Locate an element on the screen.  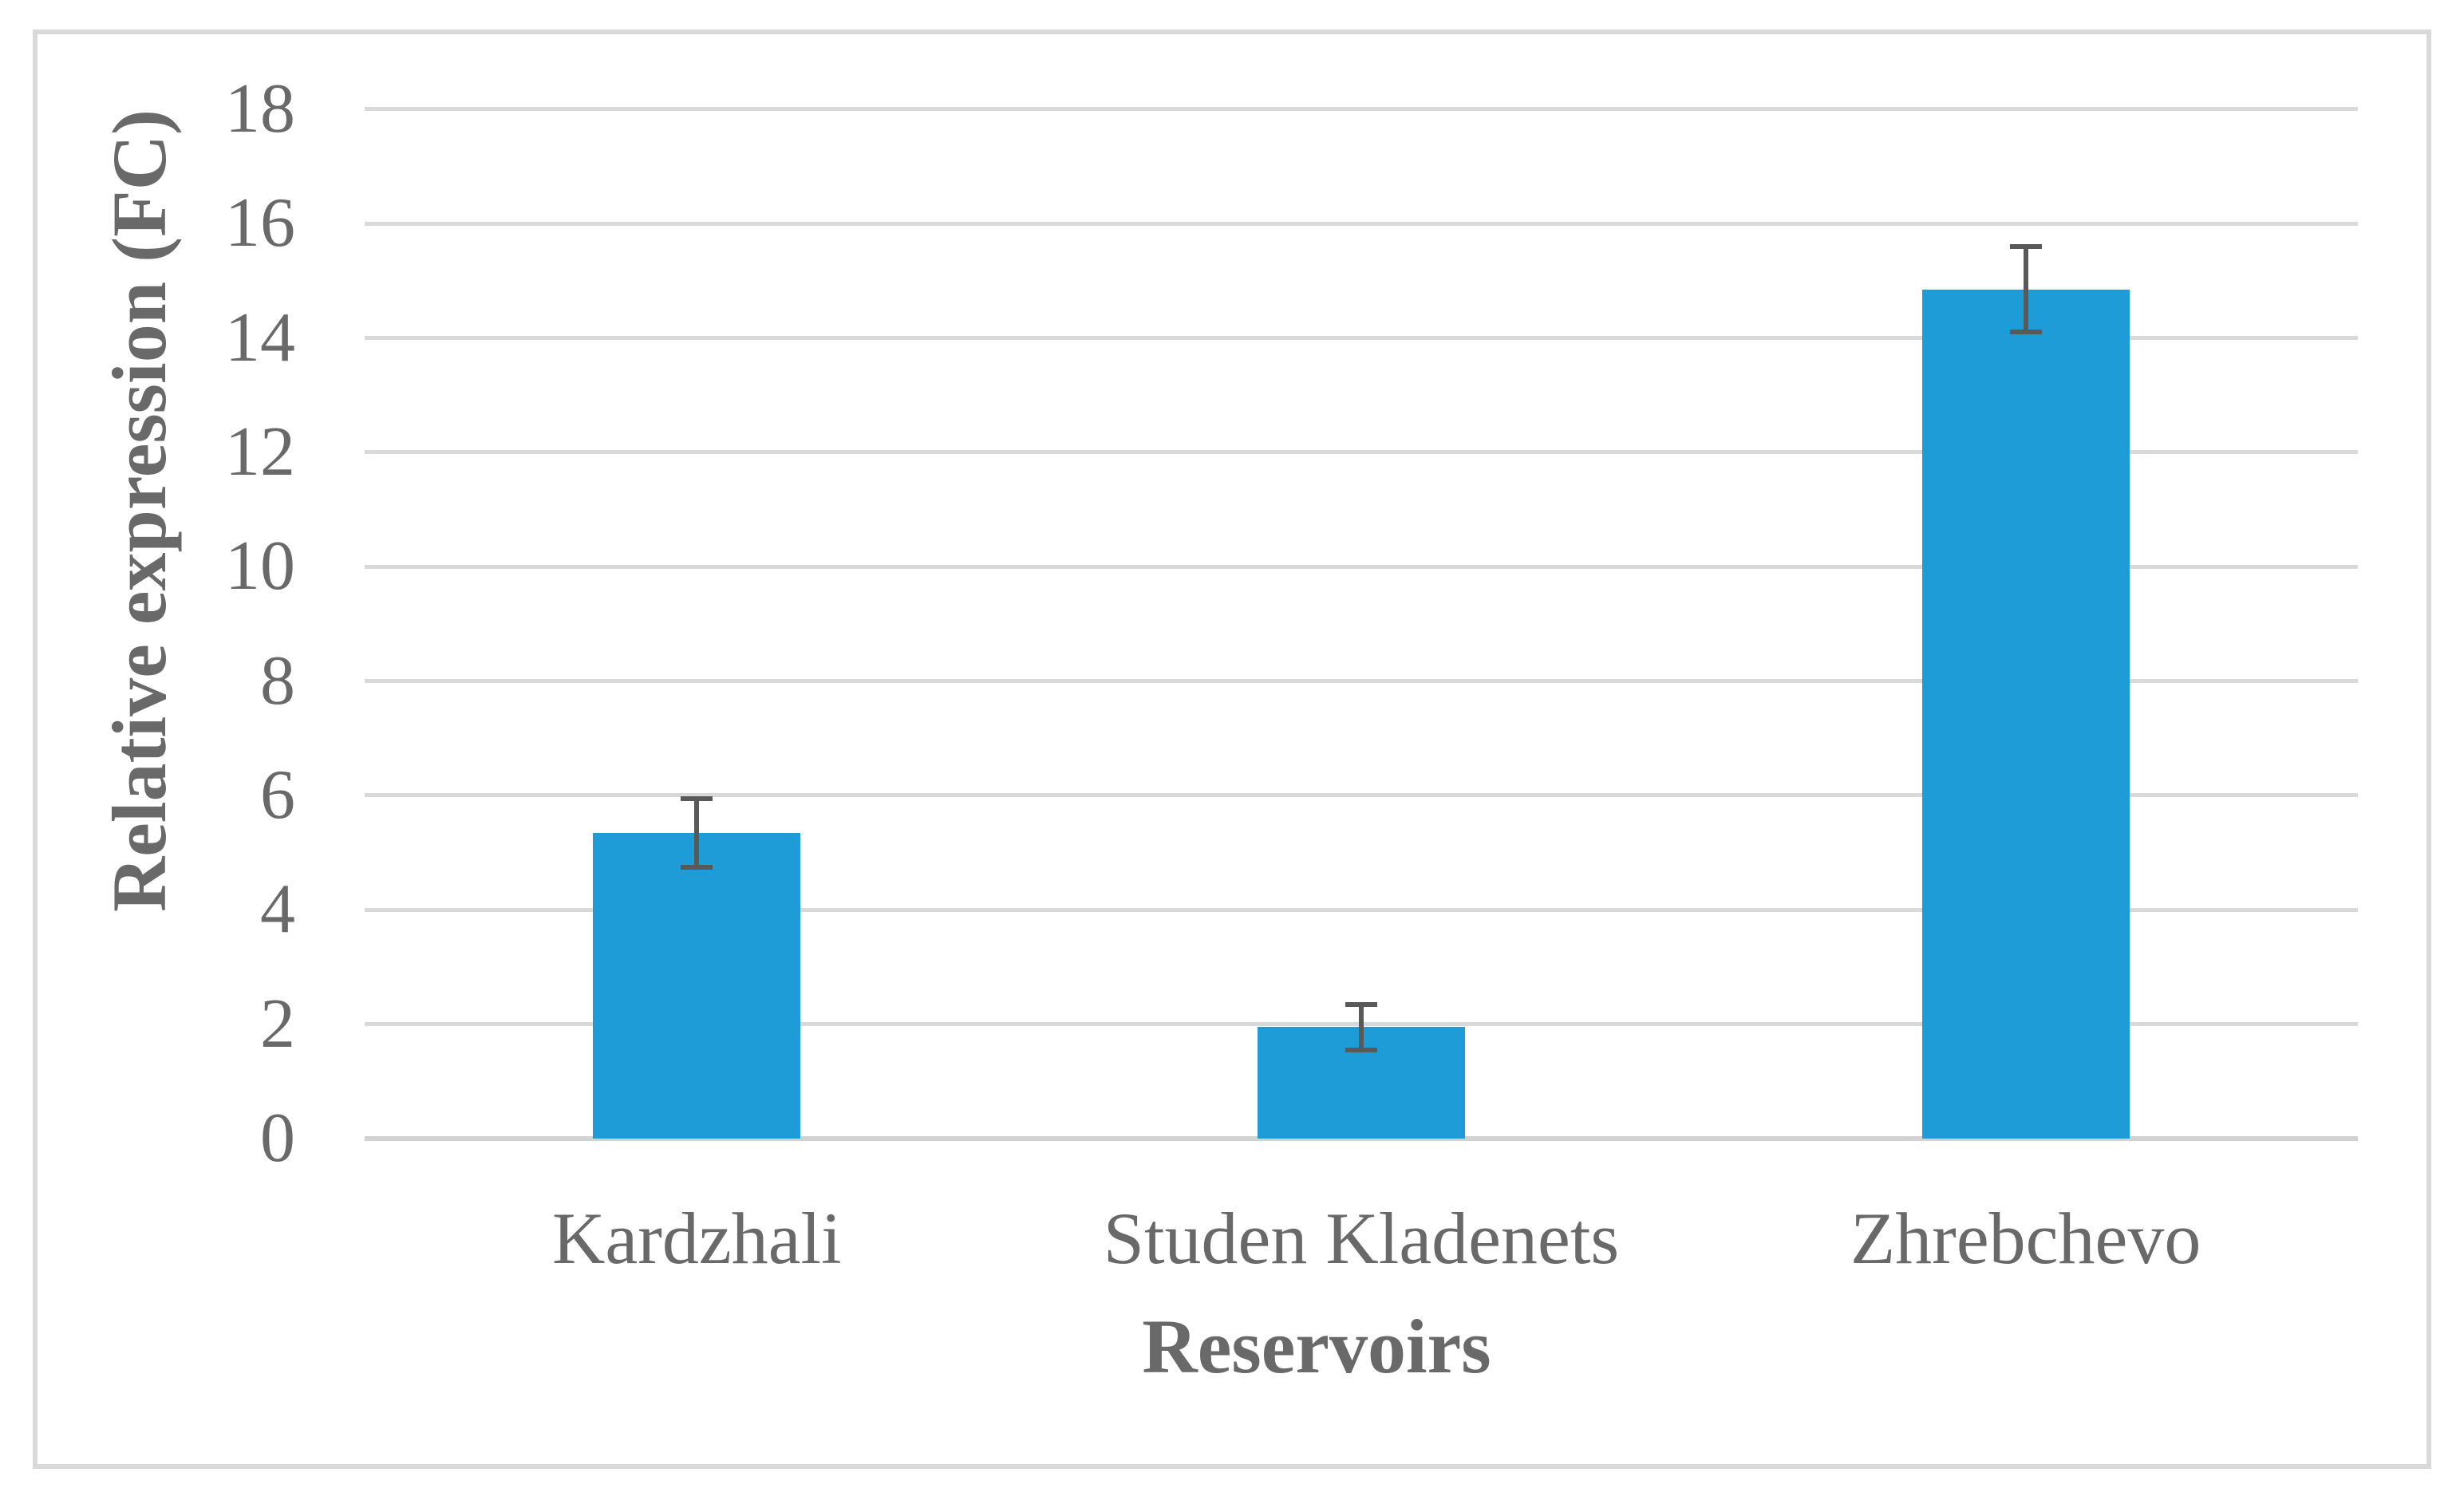
y-tick-label-6: 6 is located at coordinates (277, 795).